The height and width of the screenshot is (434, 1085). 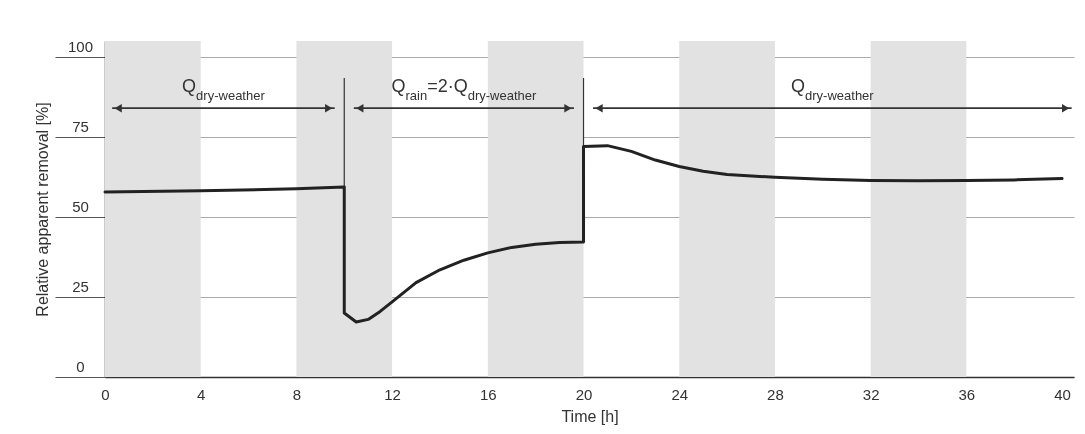 What do you see at coordinates (488, 394) in the screenshot?
I see `x-tick-label: 16` at bounding box center [488, 394].